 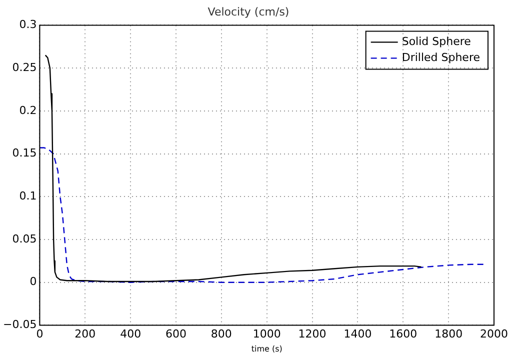 What do you see at coordinates (28, 25) in the screenshot?
I see `y-tick-label: 0.3` at bounding box center [28, 25].